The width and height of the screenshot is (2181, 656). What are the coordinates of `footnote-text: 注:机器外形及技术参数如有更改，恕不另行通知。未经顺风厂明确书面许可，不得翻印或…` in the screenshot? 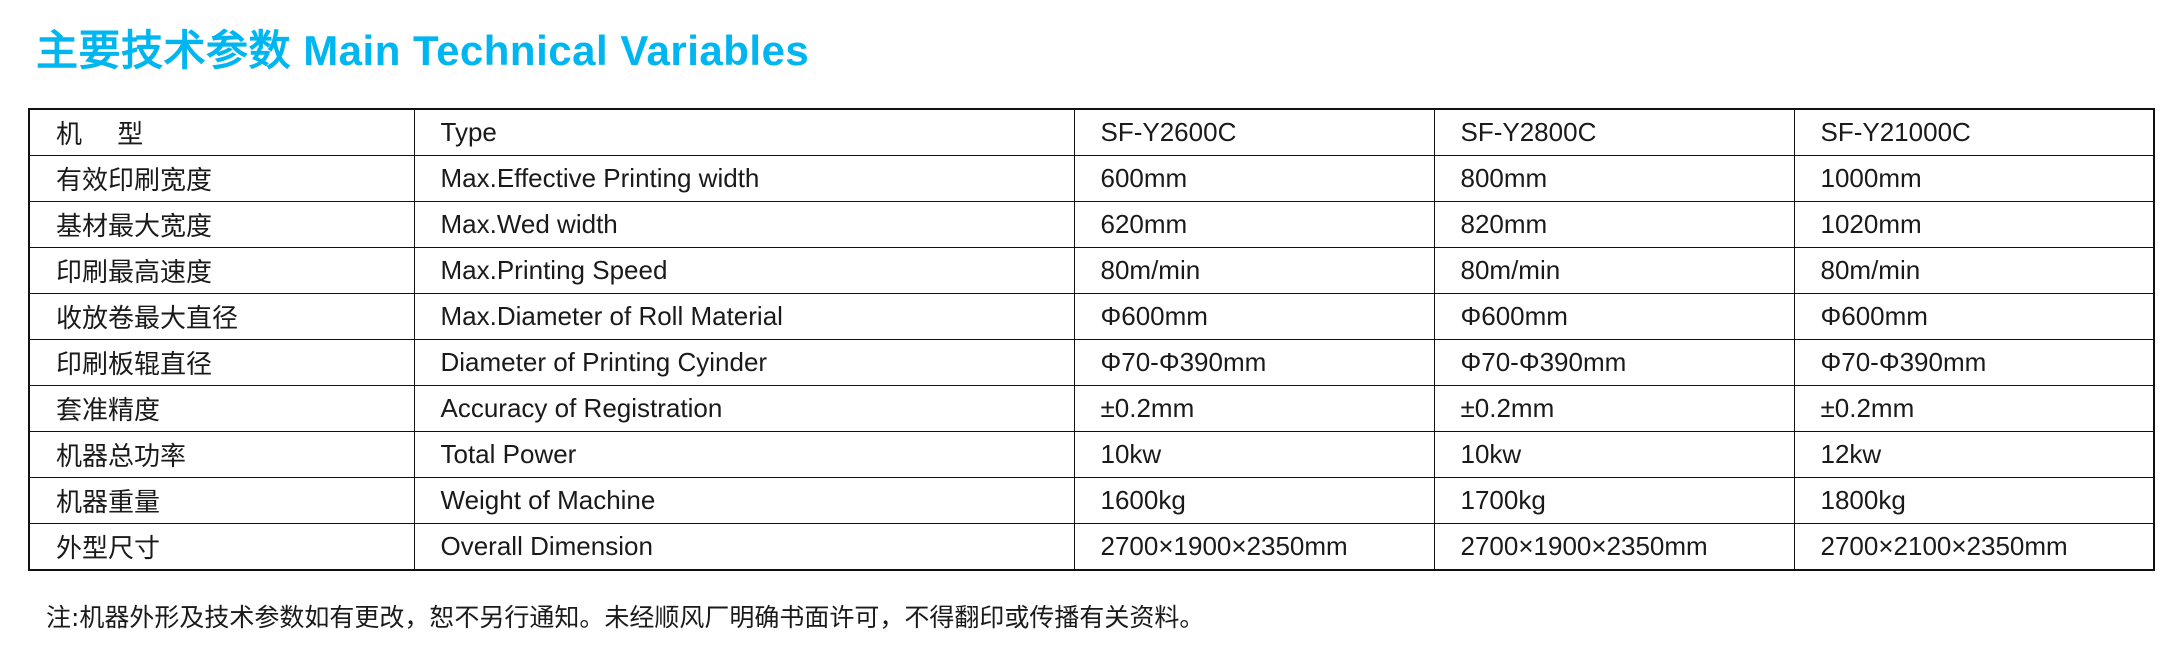 It's located at (625, 617).